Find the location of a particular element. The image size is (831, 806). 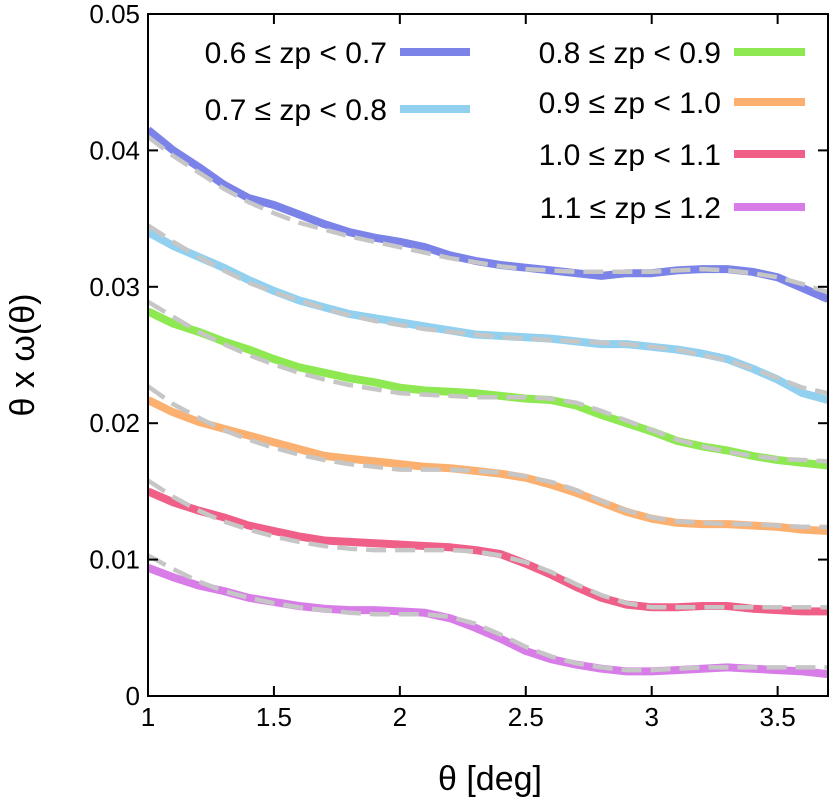

x-tick-label: 1.5 is located at coordinates (274, 717).